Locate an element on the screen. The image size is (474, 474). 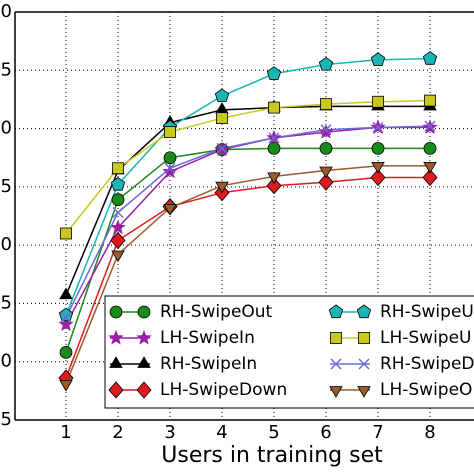
legend-label: LH-SwipeO is located at coordinates (426, 390).